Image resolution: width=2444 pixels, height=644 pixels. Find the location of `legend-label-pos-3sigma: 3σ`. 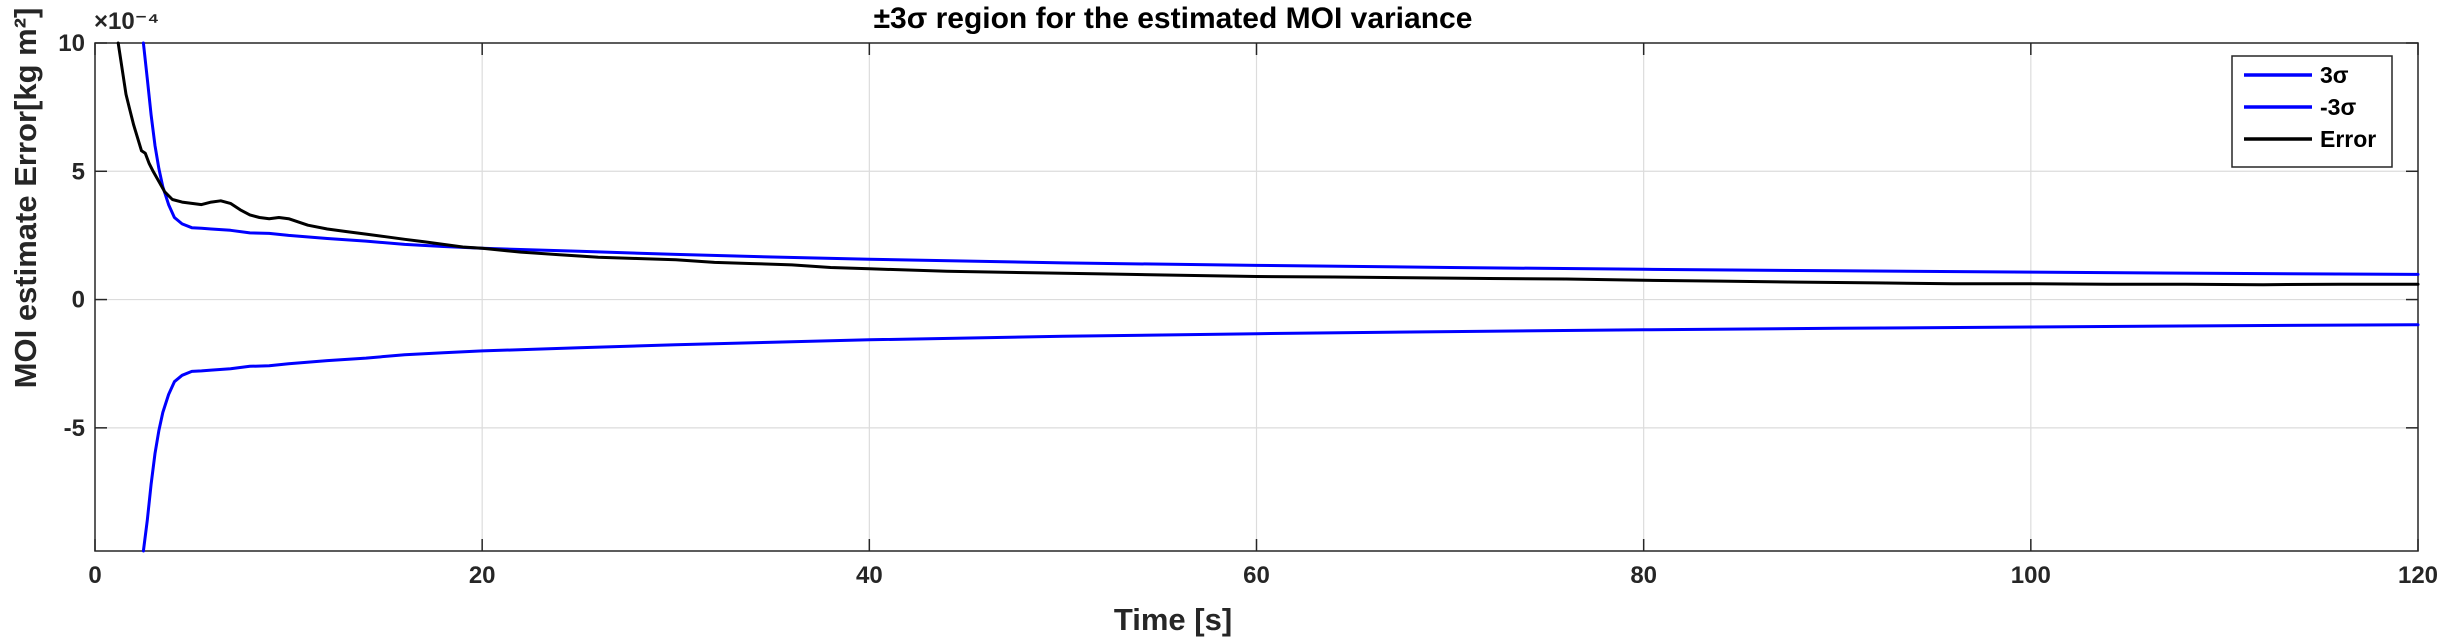

legend-label-pos-3sigma: 3σ is located at coordinates (2334, 75).